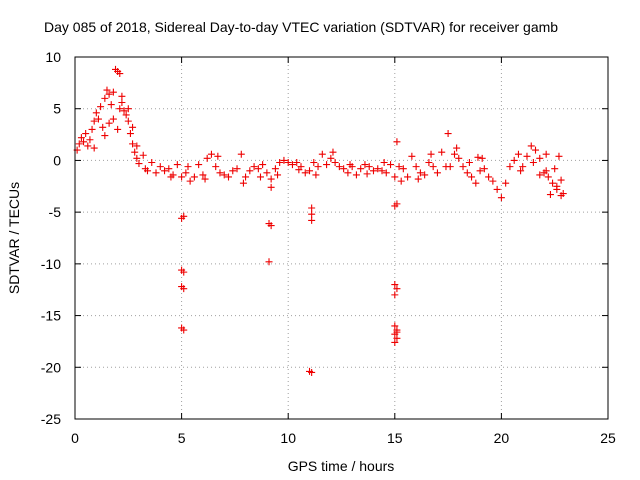 The height and width of the screenshot is (480, 640). What do you see at coordinates (51, 316) in the screenshot?
I see `y-tick-label: -15` at bounding box center [51, 316].